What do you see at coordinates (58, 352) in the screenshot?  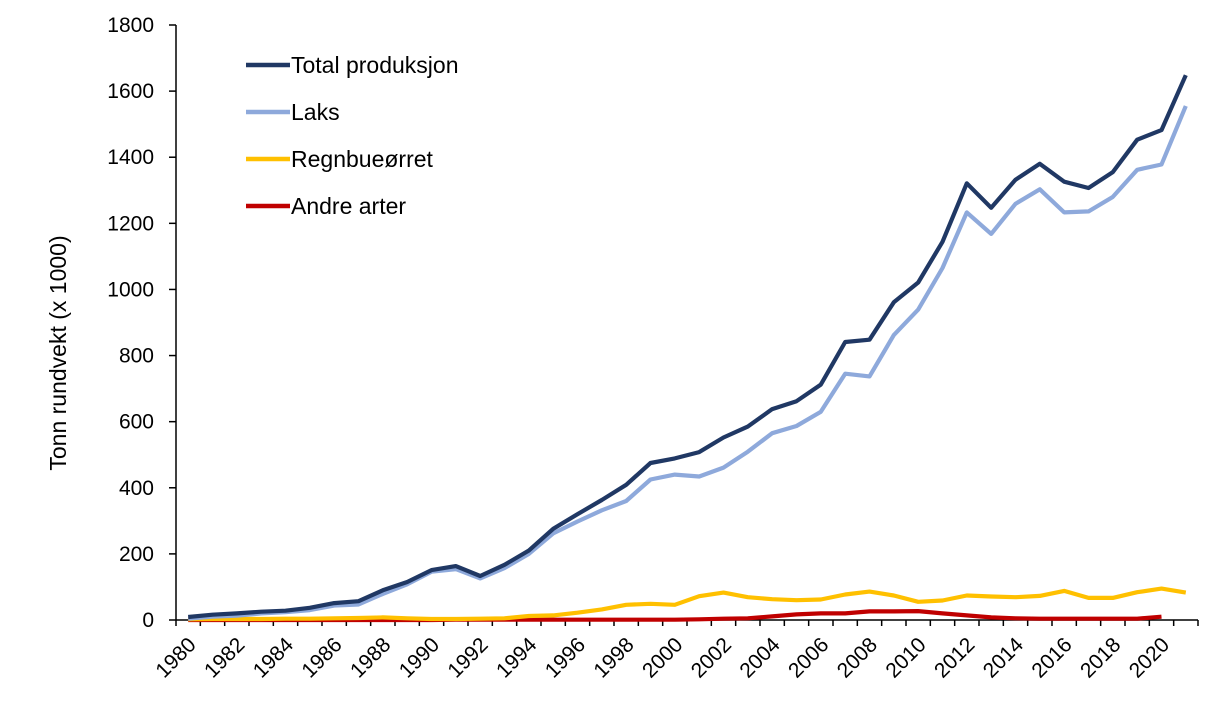 I see `y-axis-label: Tonn rundvekt (x 1000)` at bounding box center [58, 352].